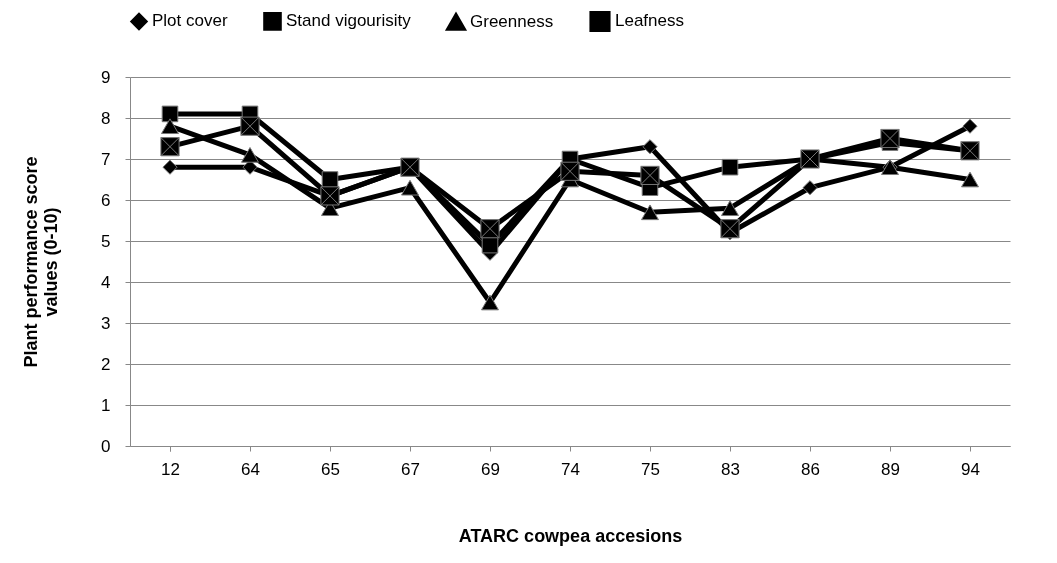  Describe the element at coordinates (106, 364) in the screenshot. I see `y-tick-label: 2` at that location.